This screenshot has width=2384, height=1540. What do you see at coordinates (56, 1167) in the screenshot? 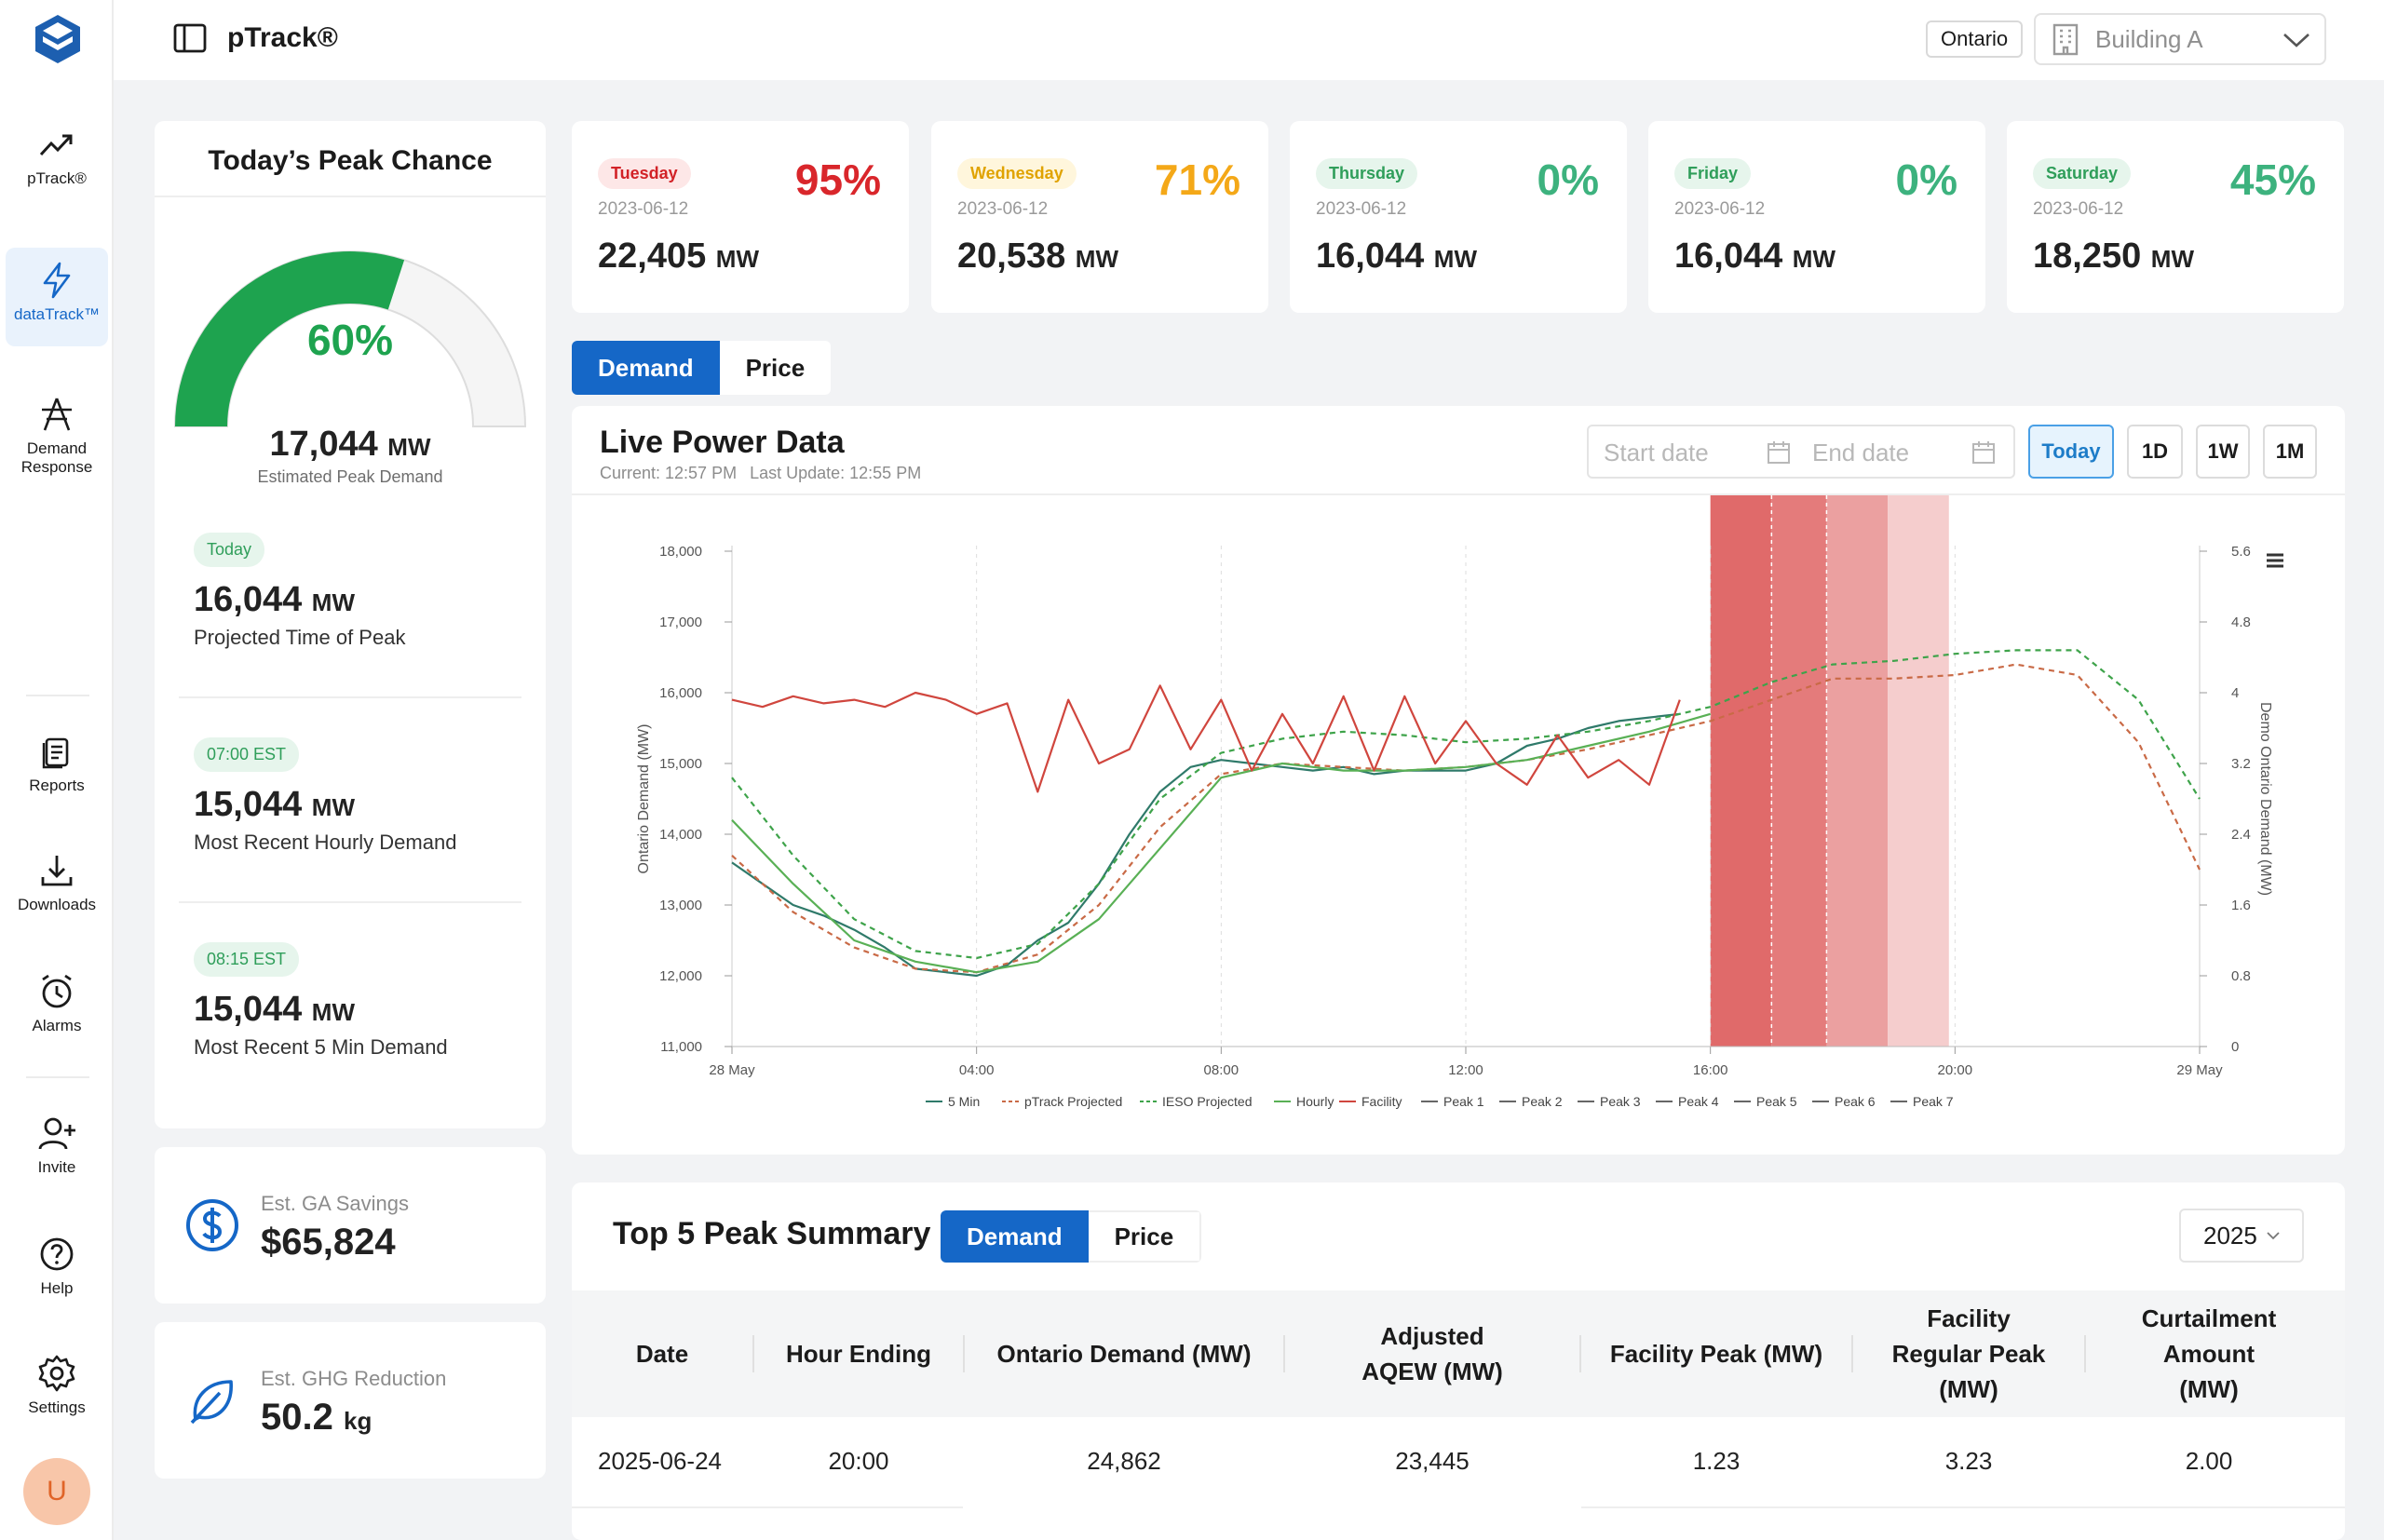
I see `sidebar-item-label: Invite` at bounding box center [56, 1167].